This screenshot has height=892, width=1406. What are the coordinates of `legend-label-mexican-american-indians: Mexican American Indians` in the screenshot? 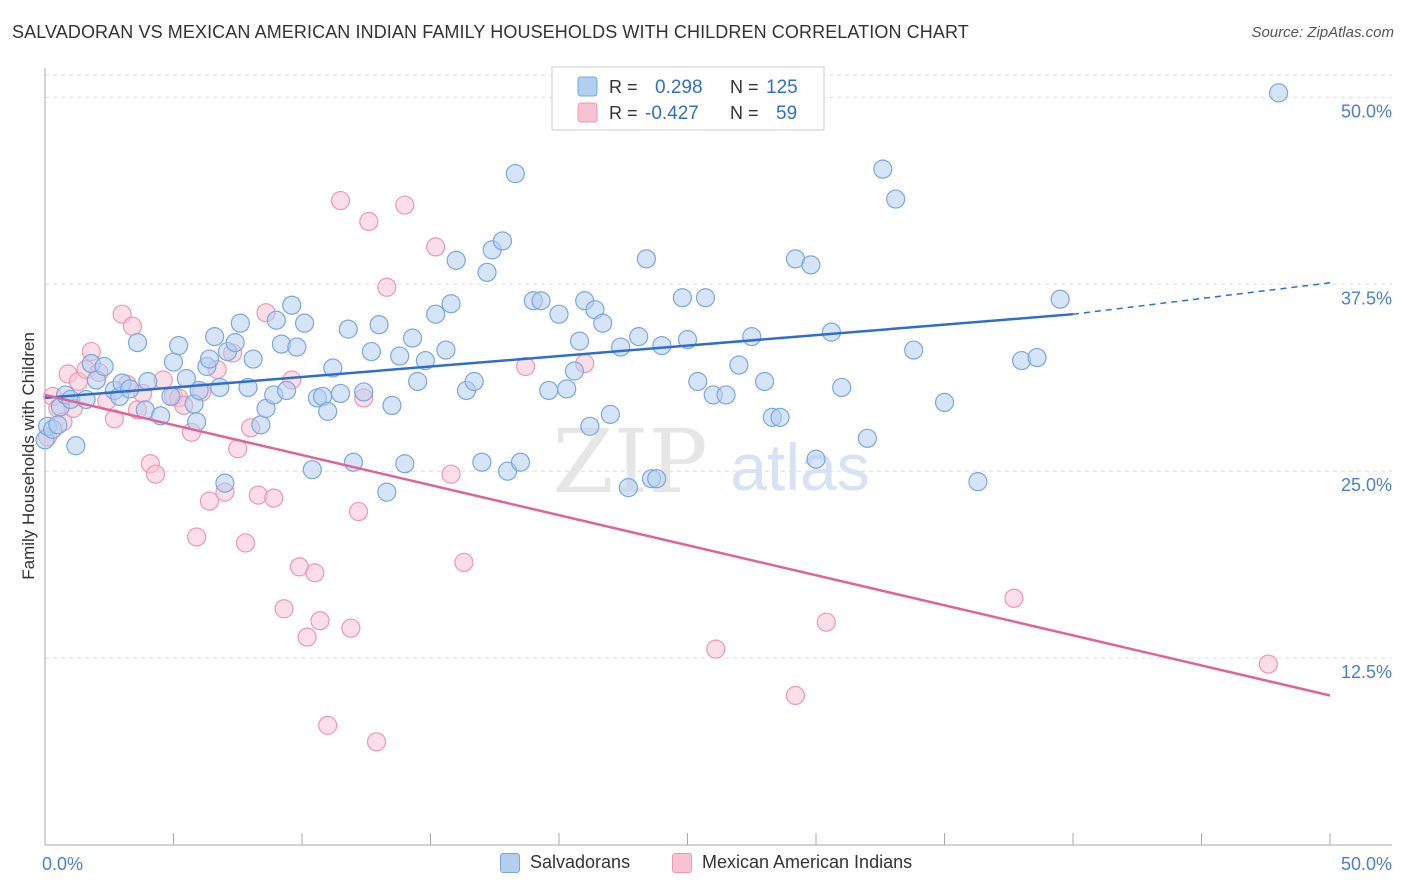 It's located at (807, 862).